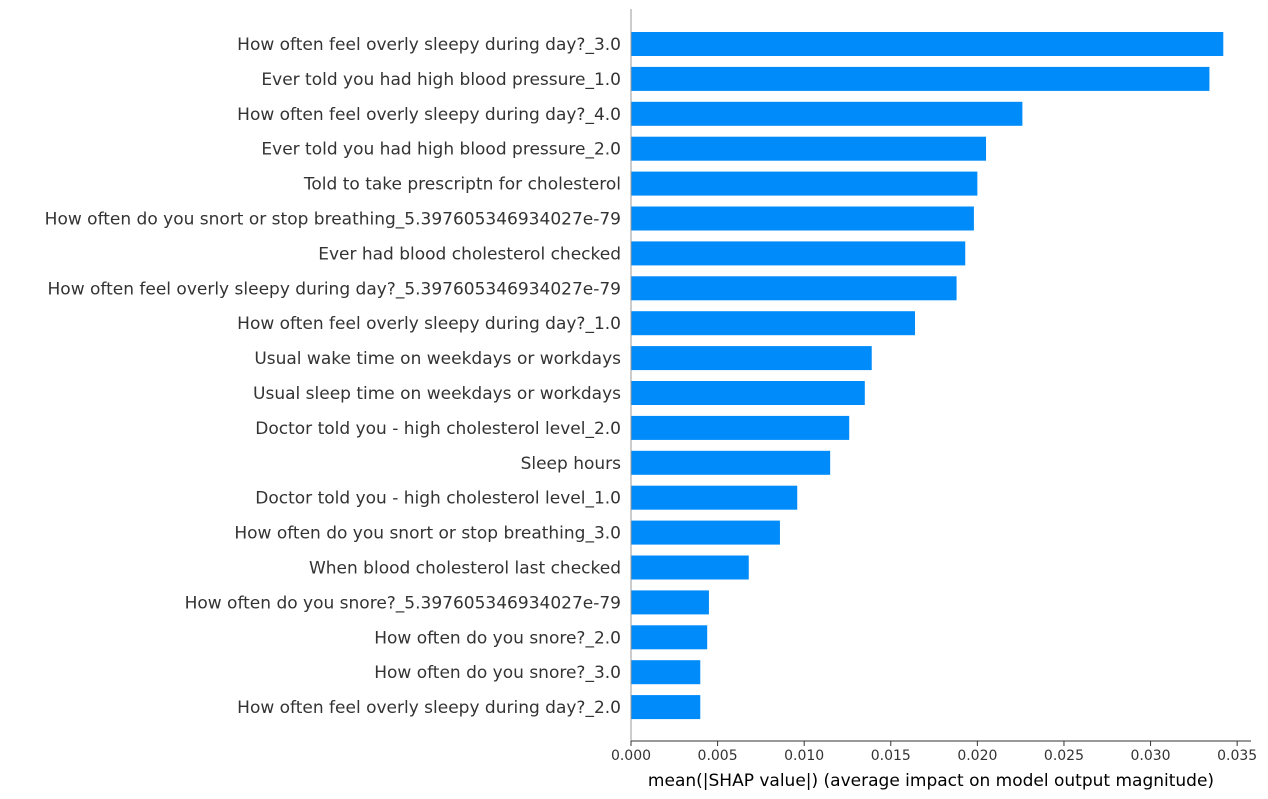 Image resolution: width=1268 pixels, height=799 pixels. I want to click on category-label: Ever had blood cholesterol checked, so click(469, 254).